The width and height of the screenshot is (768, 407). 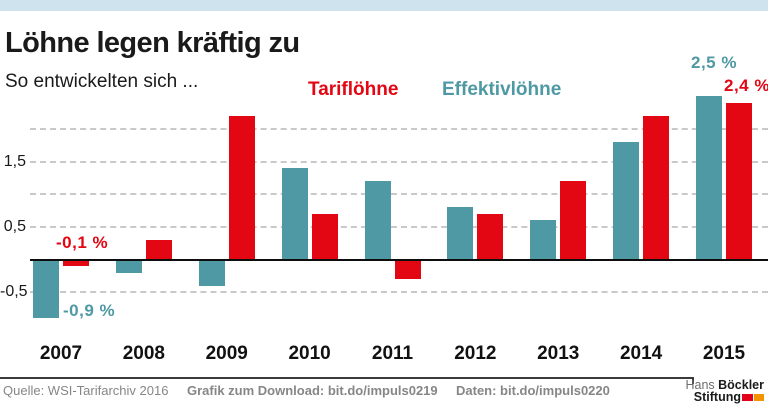 What do you see at coordinates (543, 240) in the screenshot?
I see `bar-effektivloehne-2013` at bounding box center [543, 240].